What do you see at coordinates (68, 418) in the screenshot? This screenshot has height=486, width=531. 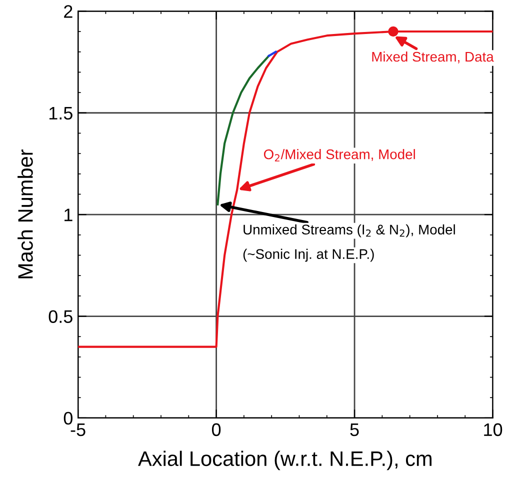 I see `y-tick-label: 0` at bounding box center [68, 418].